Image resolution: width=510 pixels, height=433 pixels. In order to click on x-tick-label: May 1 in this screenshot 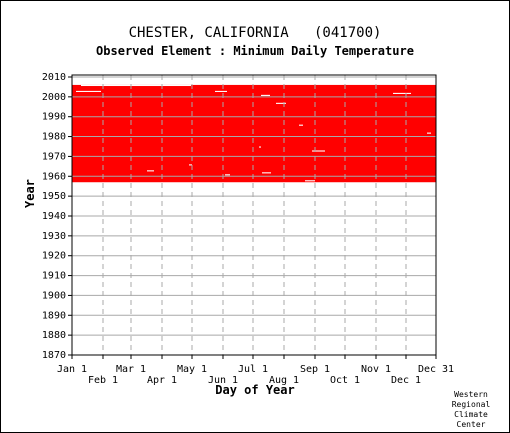, I will do `click(192, 369)`.